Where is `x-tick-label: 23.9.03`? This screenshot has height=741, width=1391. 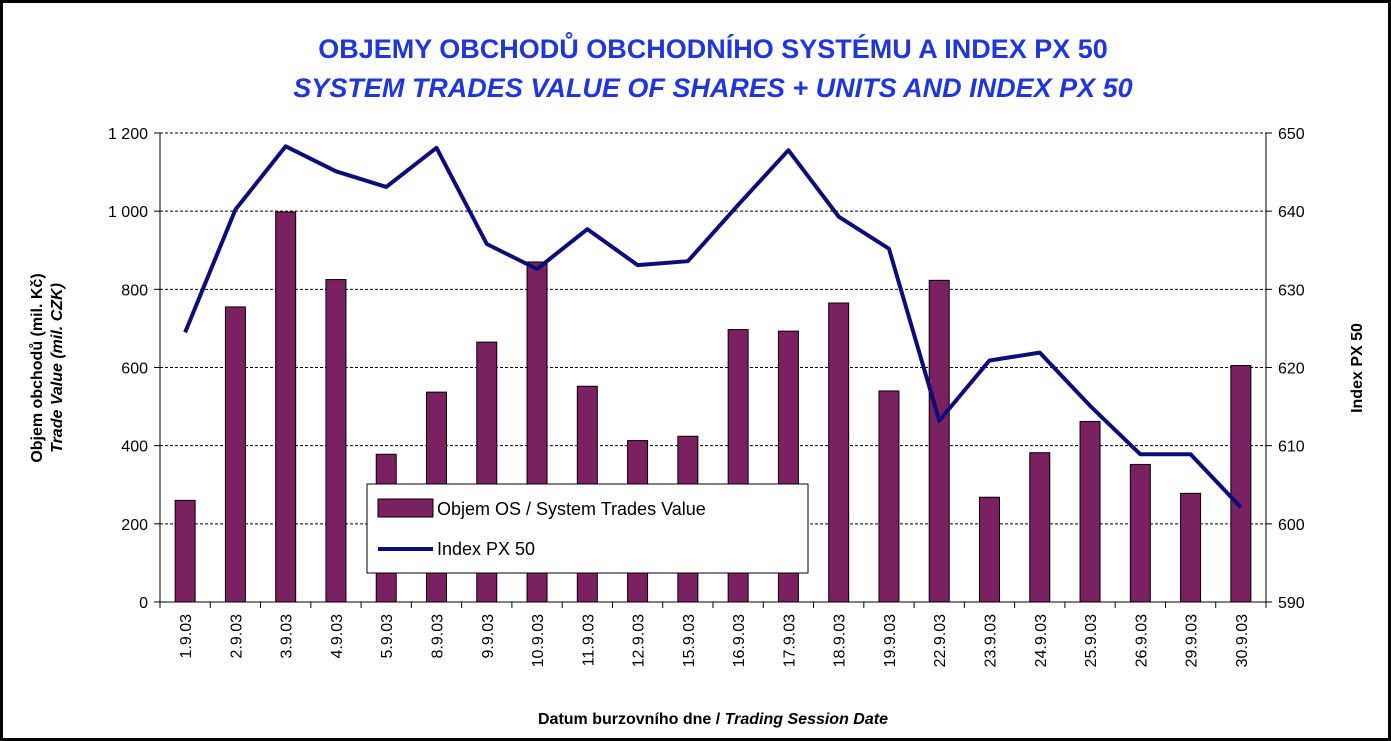
x-tick-label: 23.9.03 is located at coordinates (991, 640).